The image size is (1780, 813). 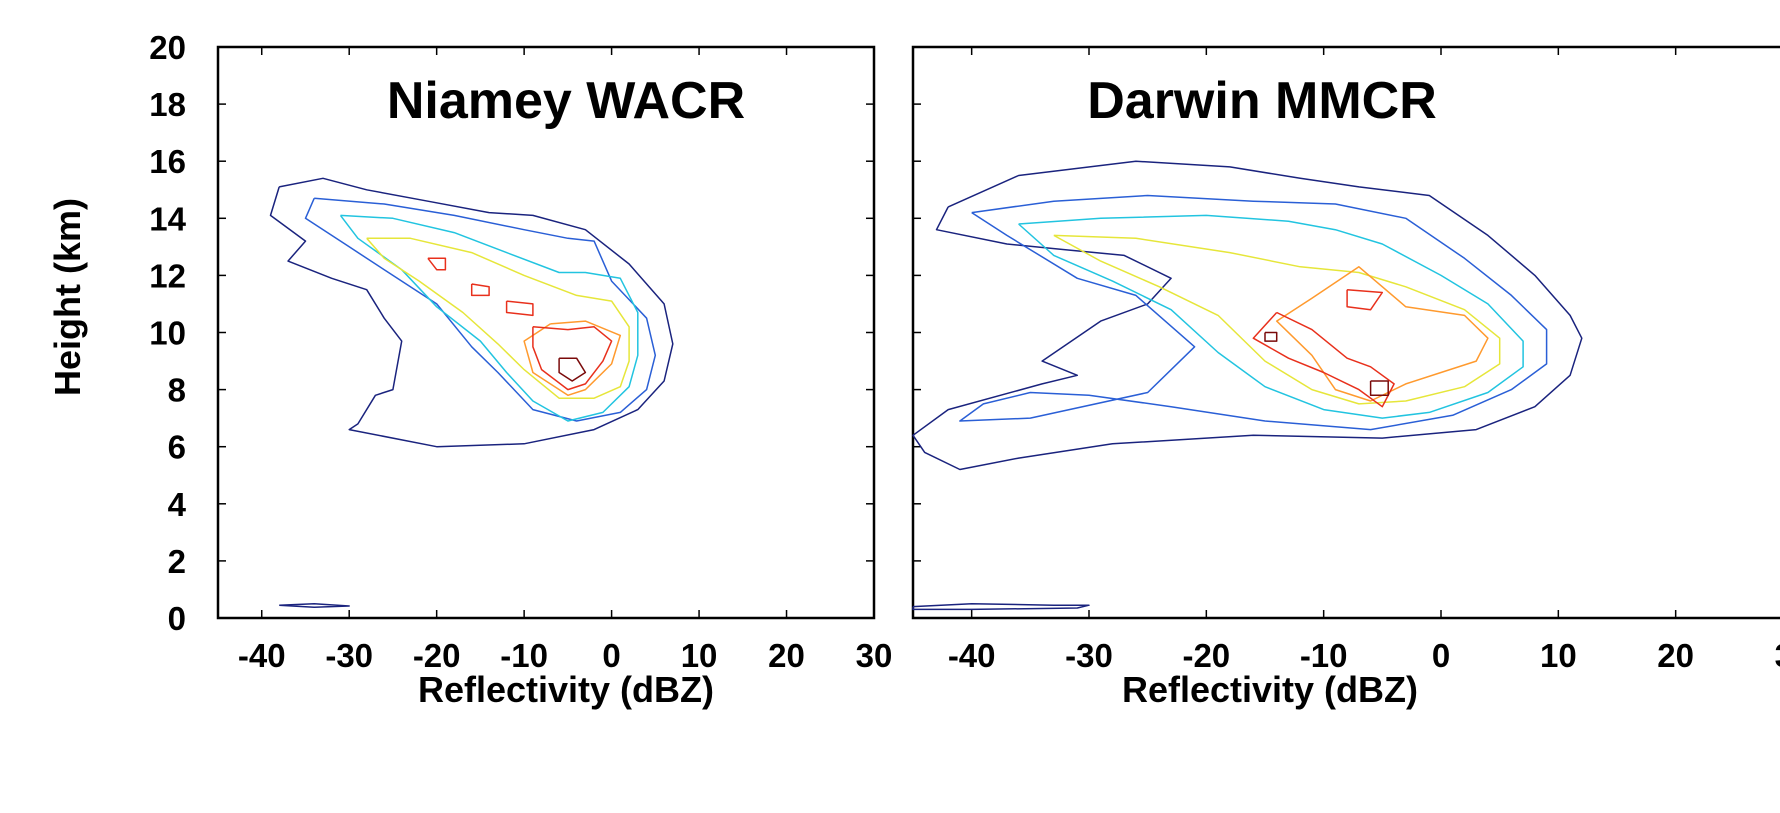 What do you see at coordinates (177, 447) in the screenshot?
I see `y-tick-label: 6` at bounding box center [177, 447].